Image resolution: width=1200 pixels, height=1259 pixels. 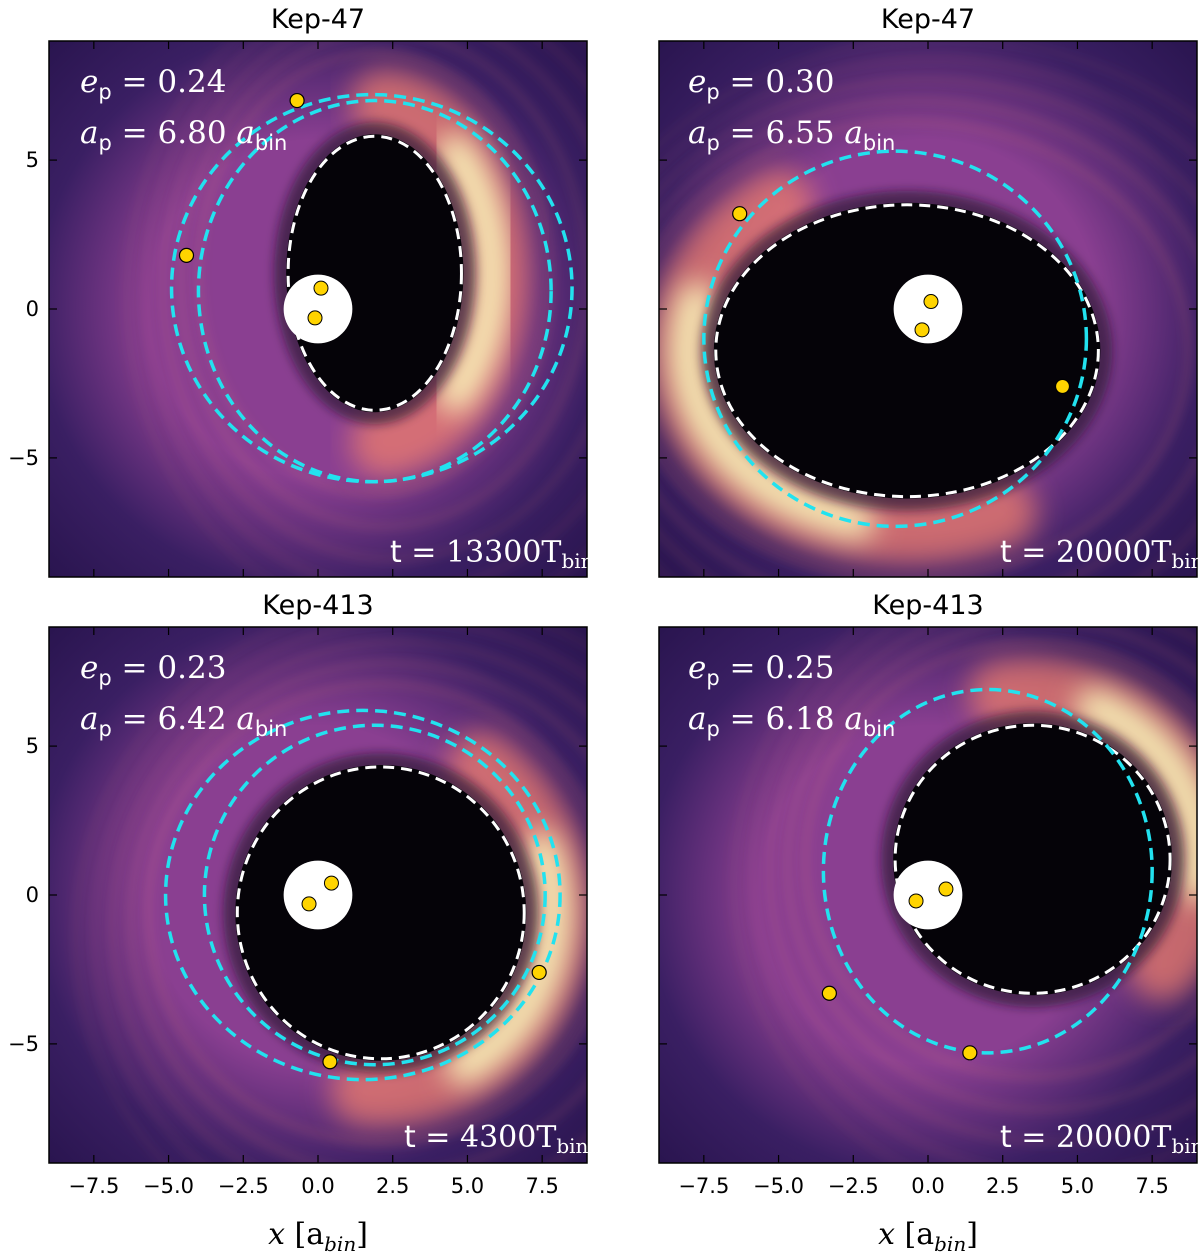 What do you see at coordinates (928, 19) in the screenshot?
I see `panel-2-title: Kep-47` at bounding box center [928, 19].